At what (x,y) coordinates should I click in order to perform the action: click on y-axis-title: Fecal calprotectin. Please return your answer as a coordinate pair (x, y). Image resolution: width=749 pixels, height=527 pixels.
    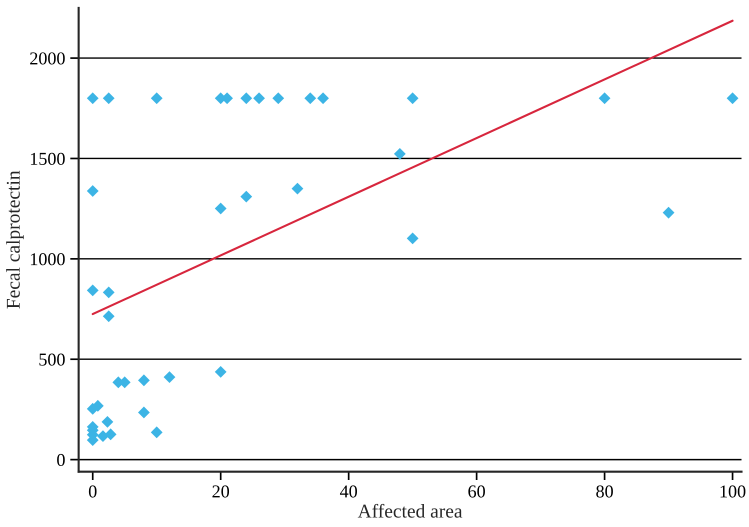
    Looking at the image, I should click on (15, 239).